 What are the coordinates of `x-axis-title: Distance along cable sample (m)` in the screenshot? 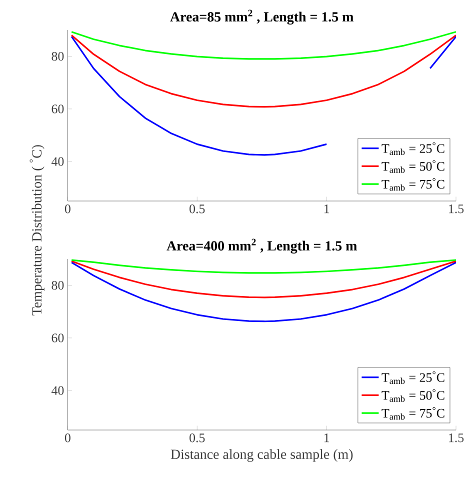 It's located at (261, 455).